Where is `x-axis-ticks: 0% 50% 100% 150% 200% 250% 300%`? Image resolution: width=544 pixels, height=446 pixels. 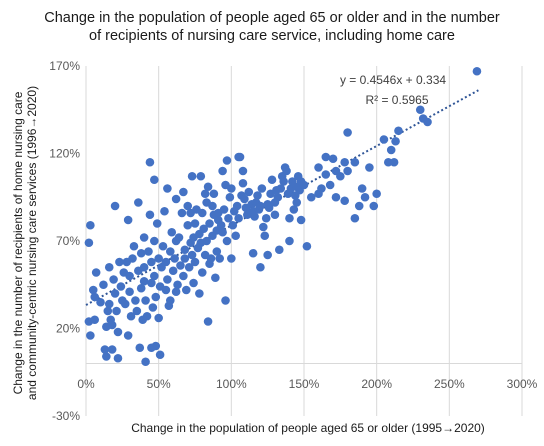 x-axis-ticks: 0% 50% 100% 150% 200% 250% 300% is located at coordinates (307, 384).